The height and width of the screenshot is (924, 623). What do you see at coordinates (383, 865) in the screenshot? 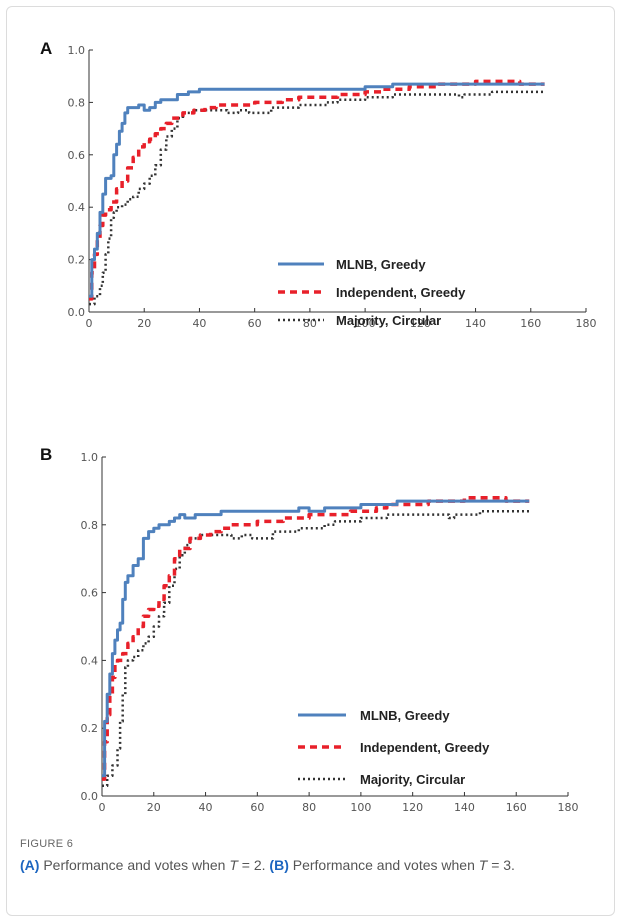
I see `caption-b-text: Performance and votes when` at bounding box center [383, 865].